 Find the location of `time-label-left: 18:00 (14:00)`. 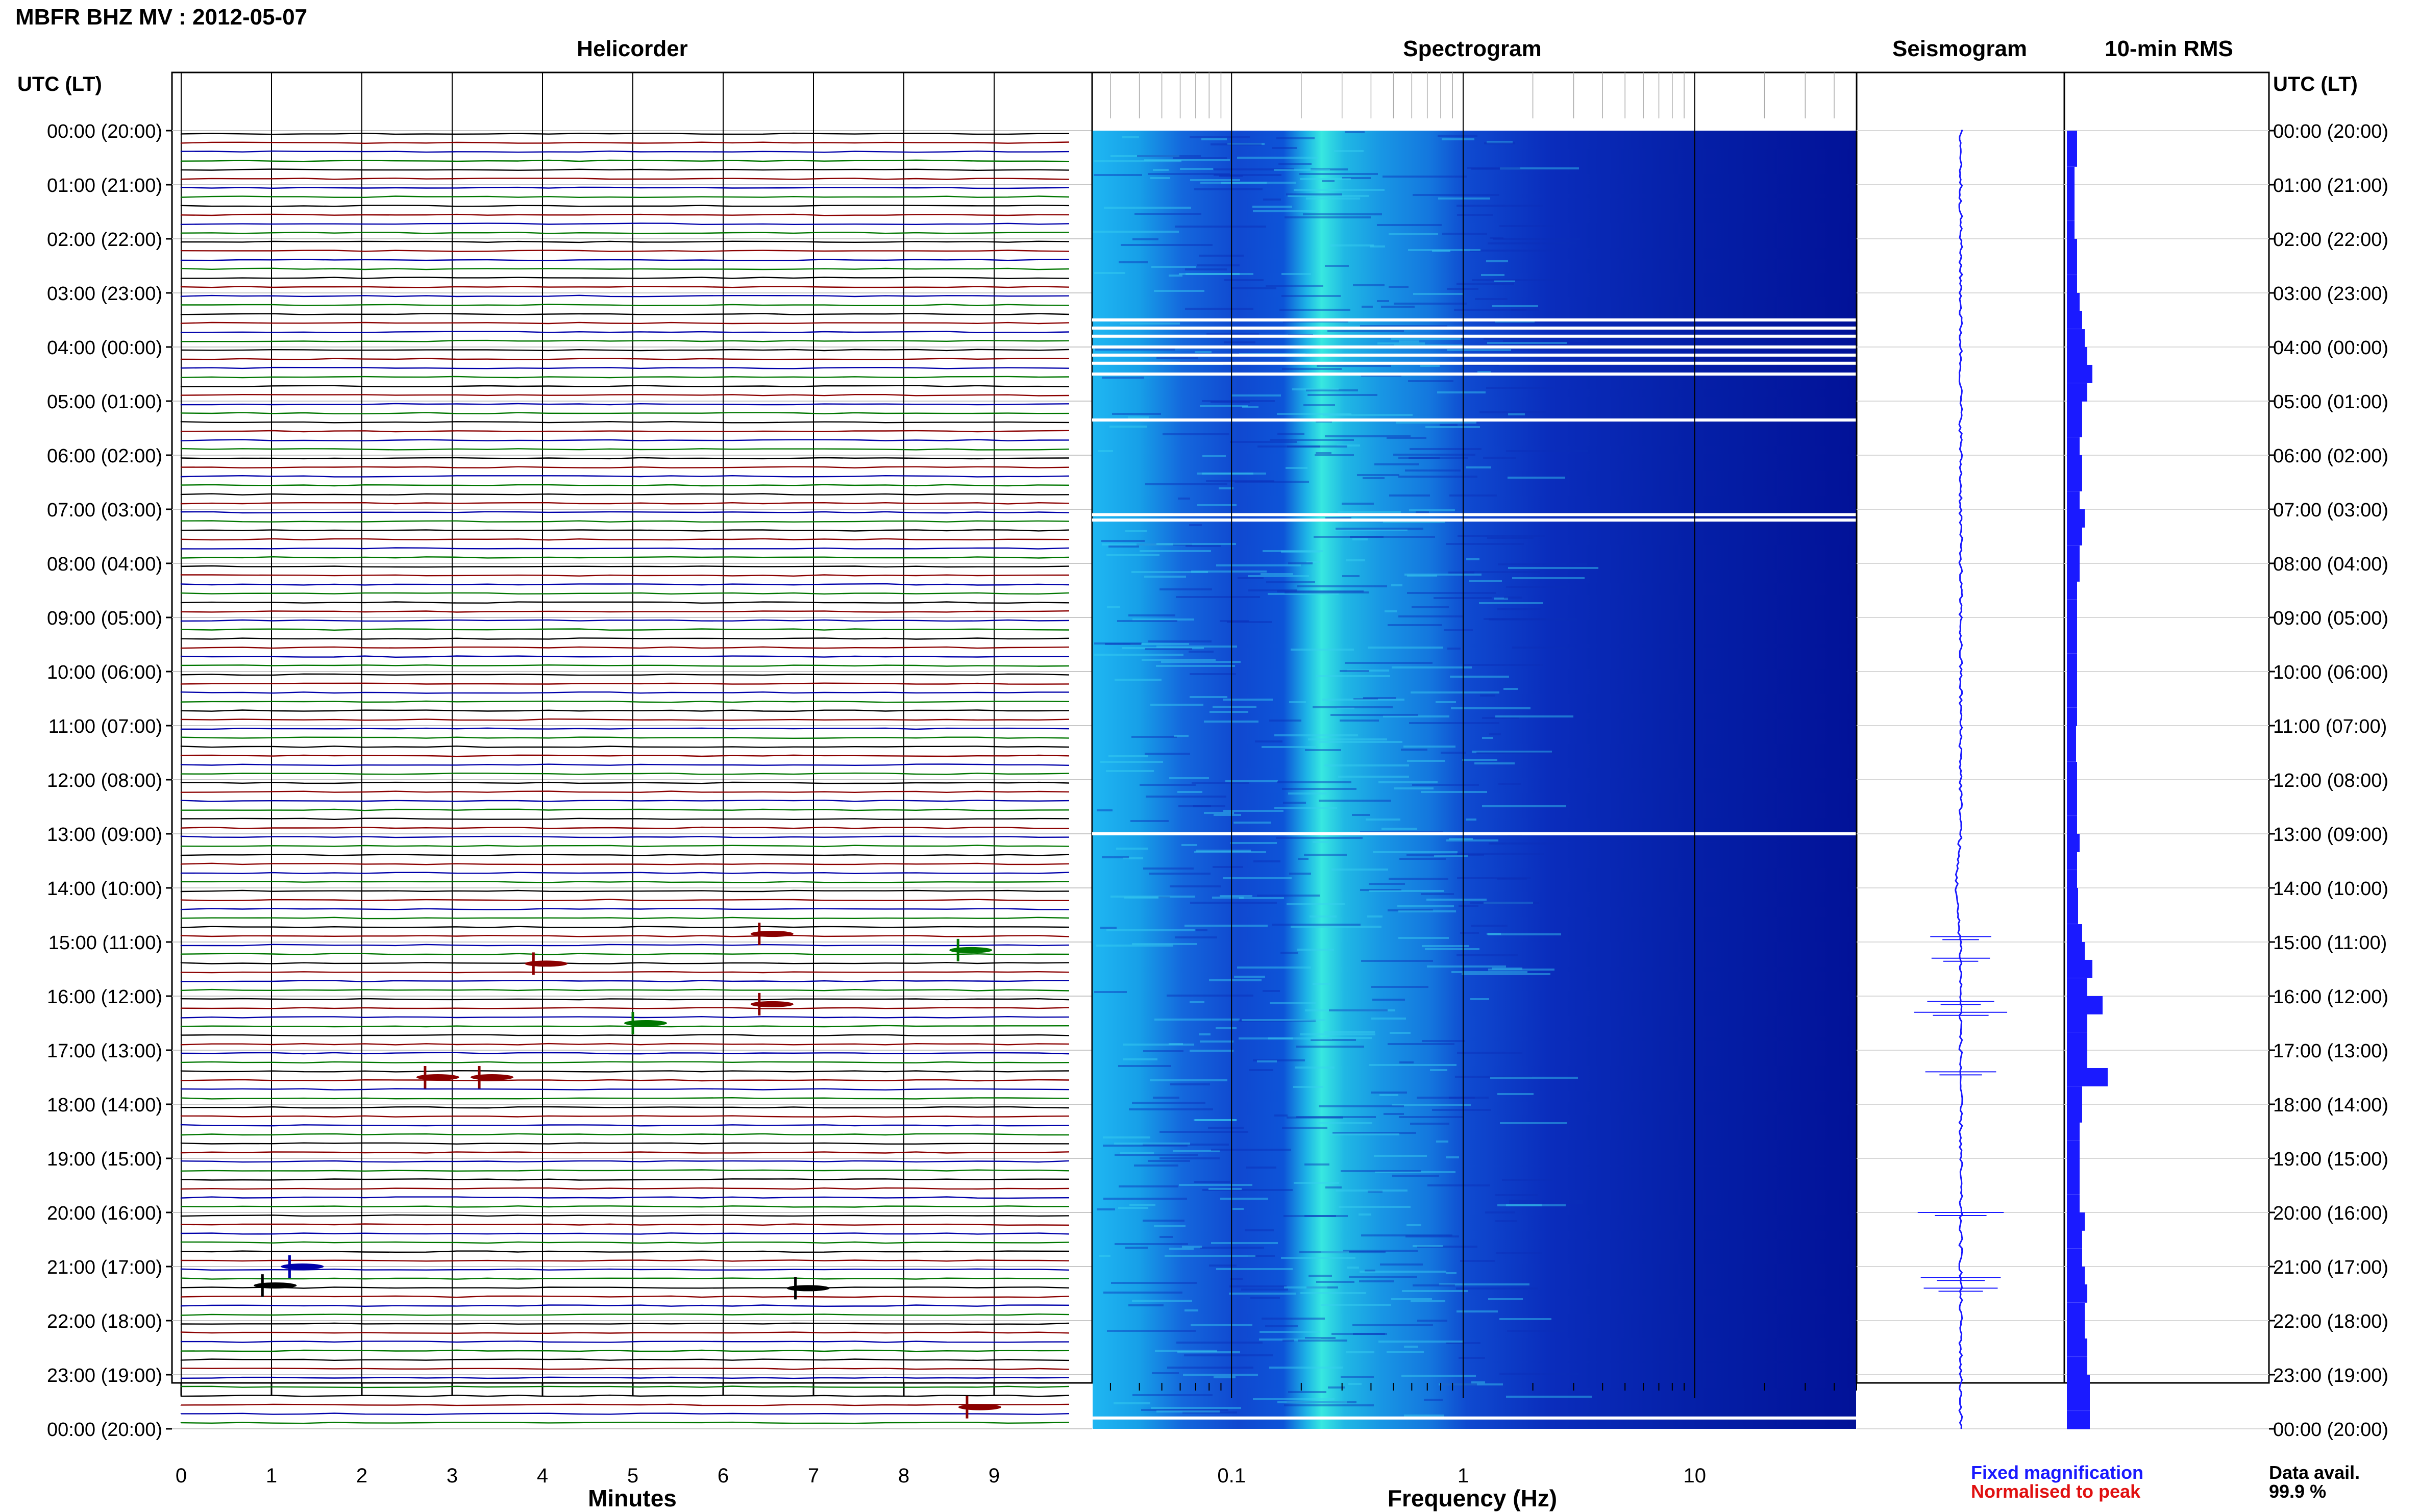

time-label-left: 18:00 (14:00) is located at coordinates (104, 1105).